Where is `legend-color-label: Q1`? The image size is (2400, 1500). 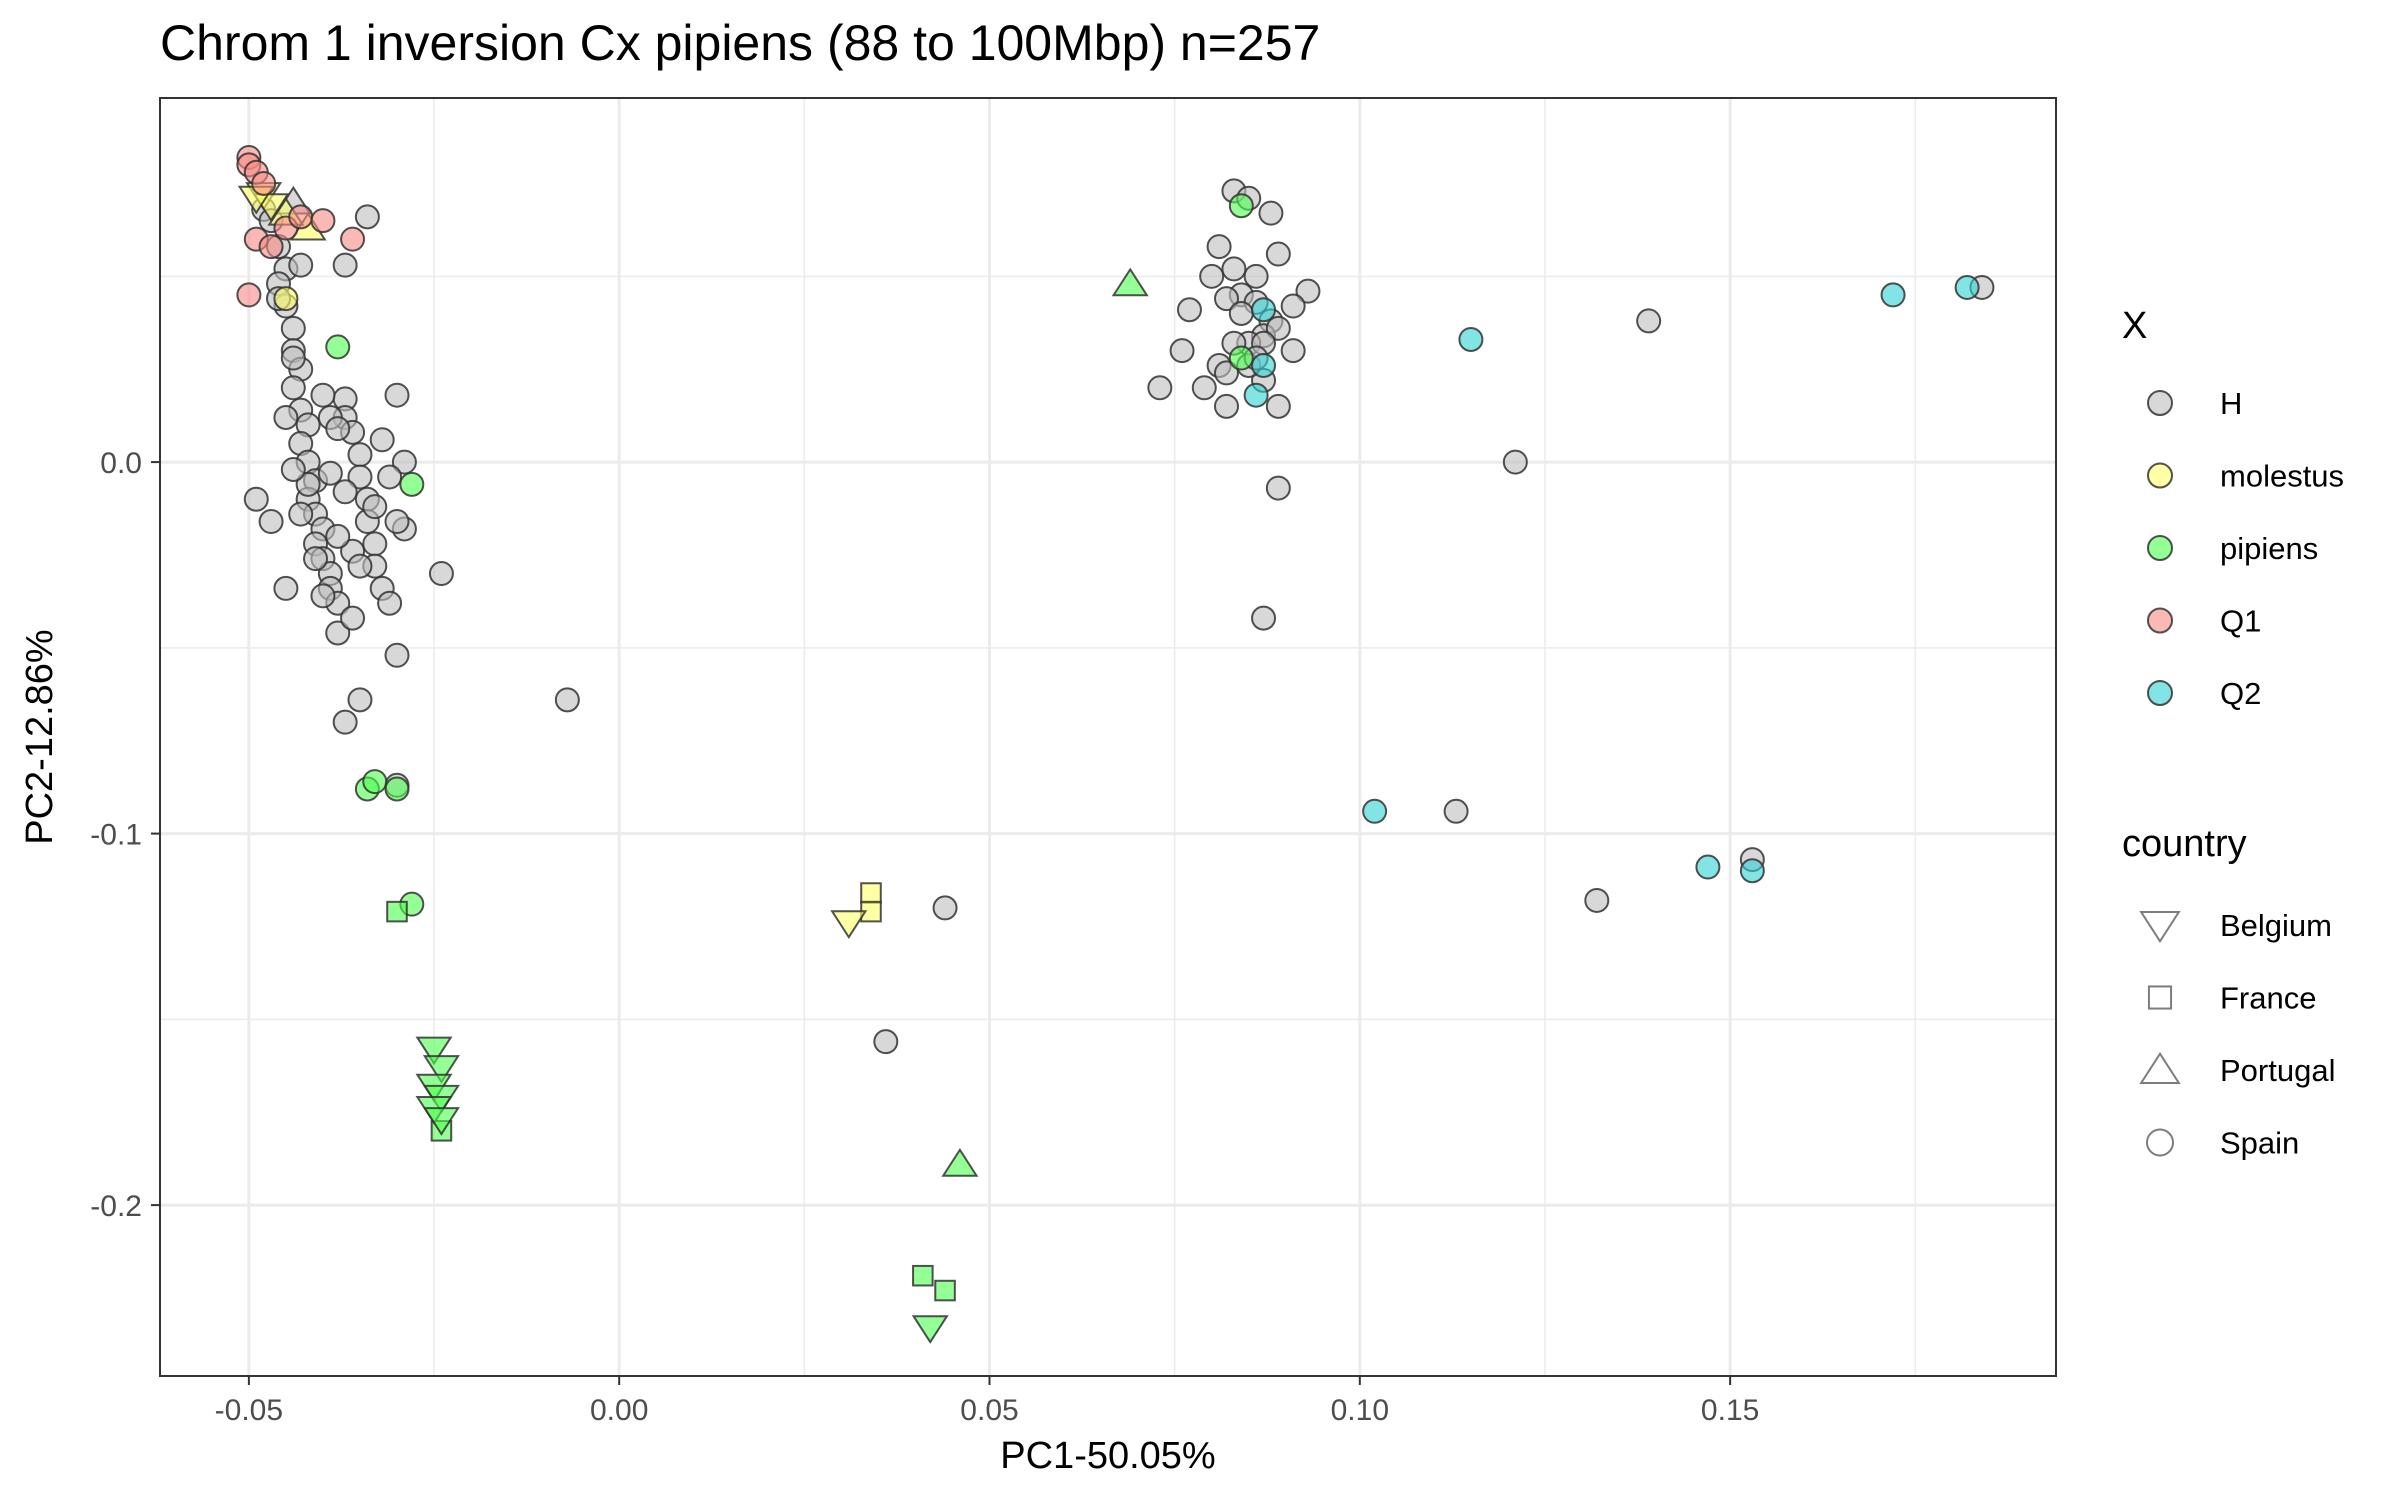 legend-color-label: Q1 is located at coordinates (2240, 621).